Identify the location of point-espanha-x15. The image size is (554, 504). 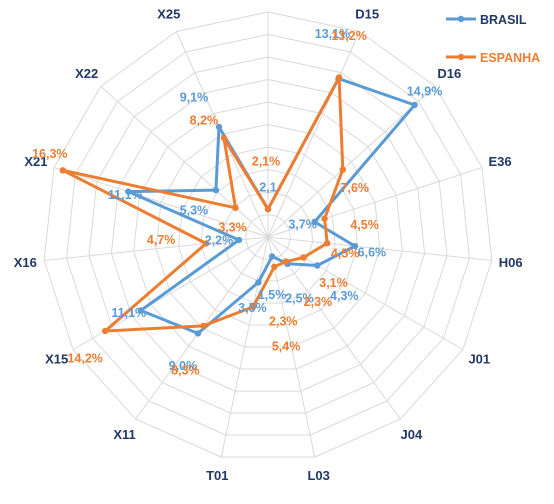
(105, 331).